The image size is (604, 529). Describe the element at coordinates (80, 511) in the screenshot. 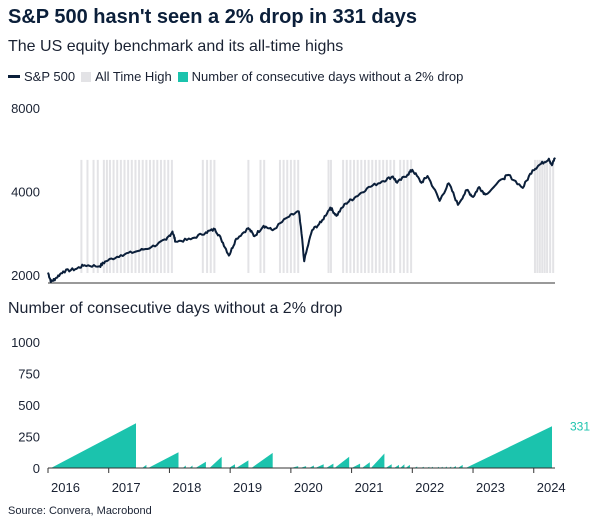

I see `source-note: Source: Convera, Macrobond` at that location.